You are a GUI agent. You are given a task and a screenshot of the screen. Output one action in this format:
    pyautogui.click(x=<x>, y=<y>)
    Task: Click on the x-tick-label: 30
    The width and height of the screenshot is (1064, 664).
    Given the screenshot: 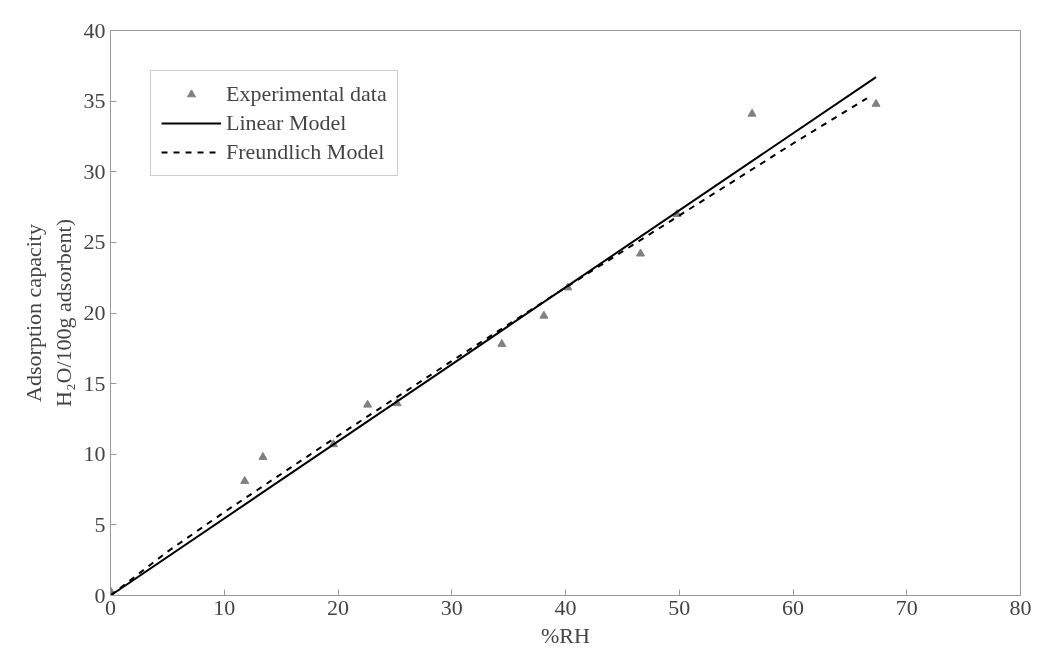 What is the action you would take?
    pyautogui.click(x=451, y=607)
    